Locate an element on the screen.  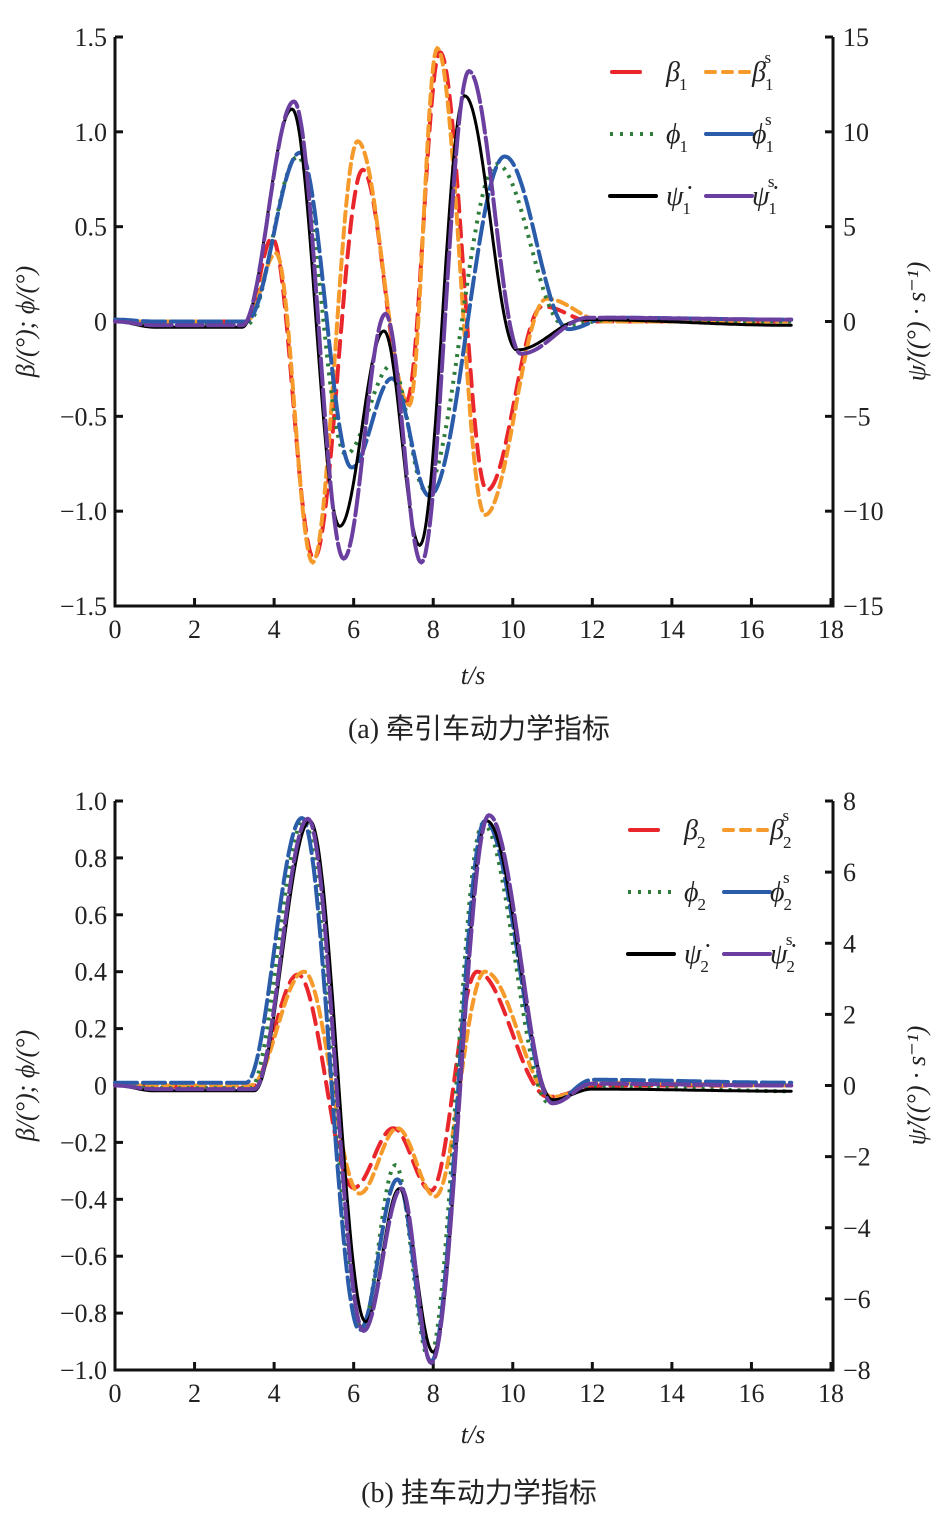
y-left-tick-label: −0.4 is located at coordinates (83, 1199).